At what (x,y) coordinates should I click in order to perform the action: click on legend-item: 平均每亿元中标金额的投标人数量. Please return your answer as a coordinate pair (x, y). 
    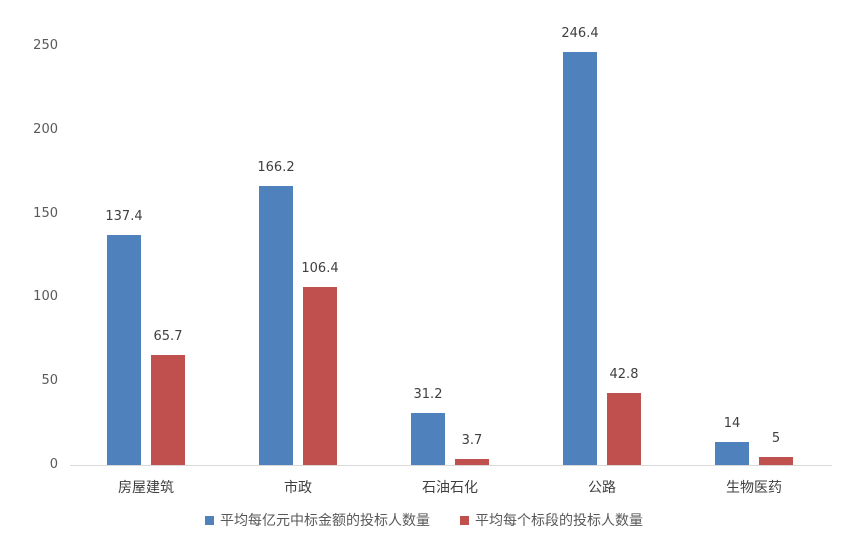
    Looking at the image, I should click on (317, 520).